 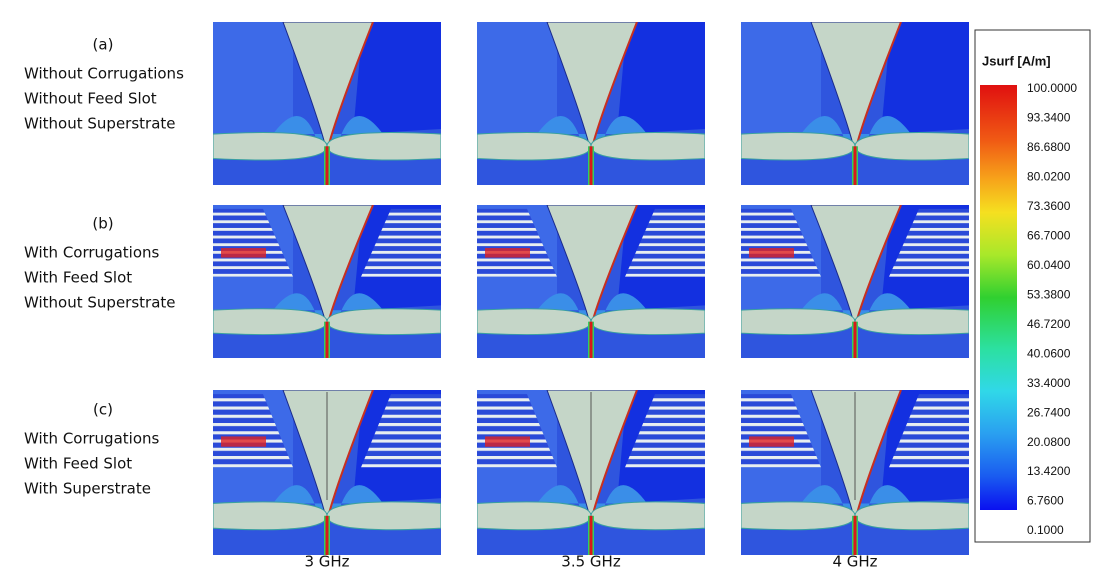 What do you see at coordinates (1049, 412) in the screenshot?
I see `colorbar-tick-label: 26.7400` at bounding box center [1049, 412].